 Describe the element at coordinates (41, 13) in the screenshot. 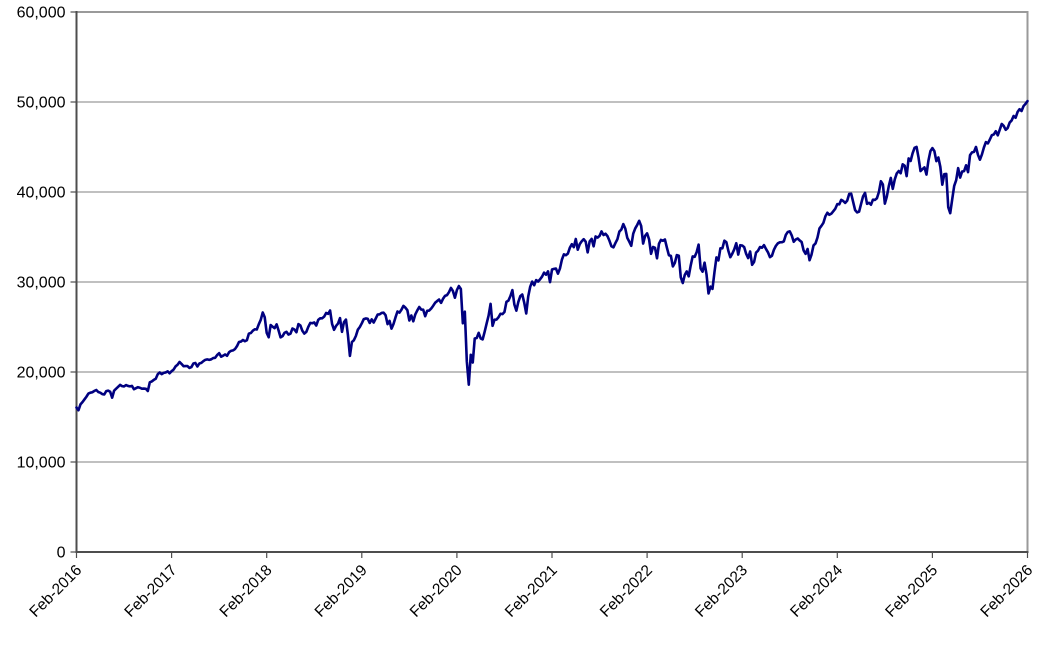

I see `y-axis-label: 60,000` at that location.